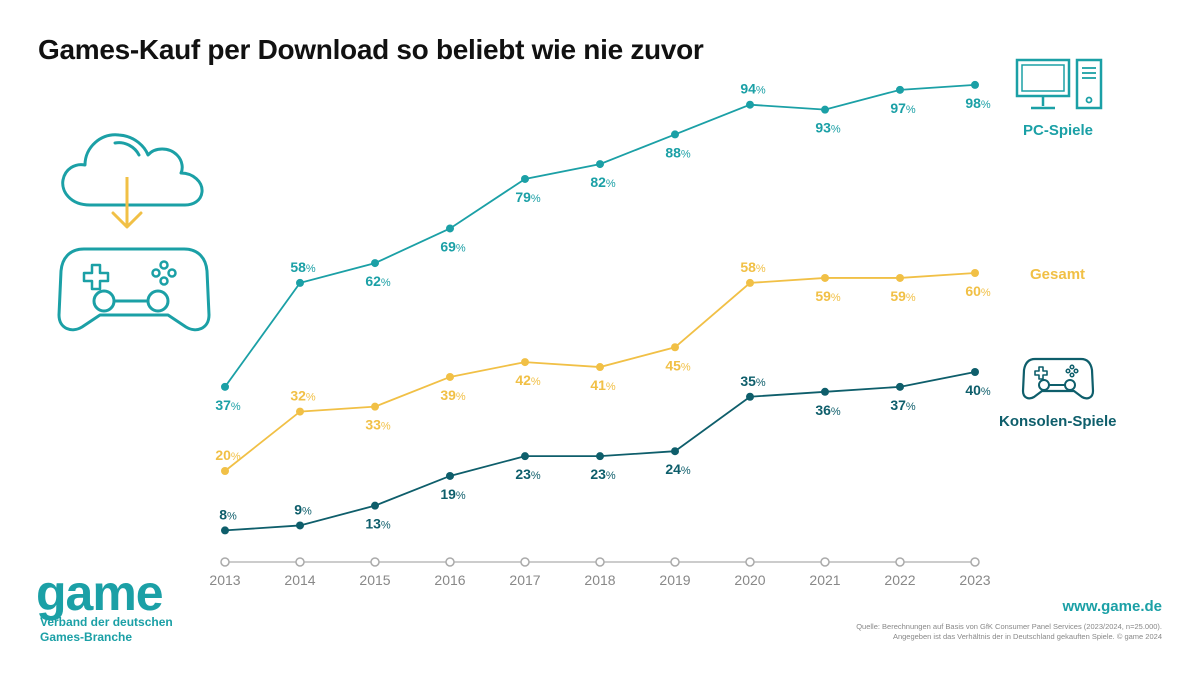 This screenshot has width=1200, height=675. What do you see at coordinates (899, 580) in the screenshot?
I see `x-tick-label-2022: 2022` at bounding box center [899, 580].